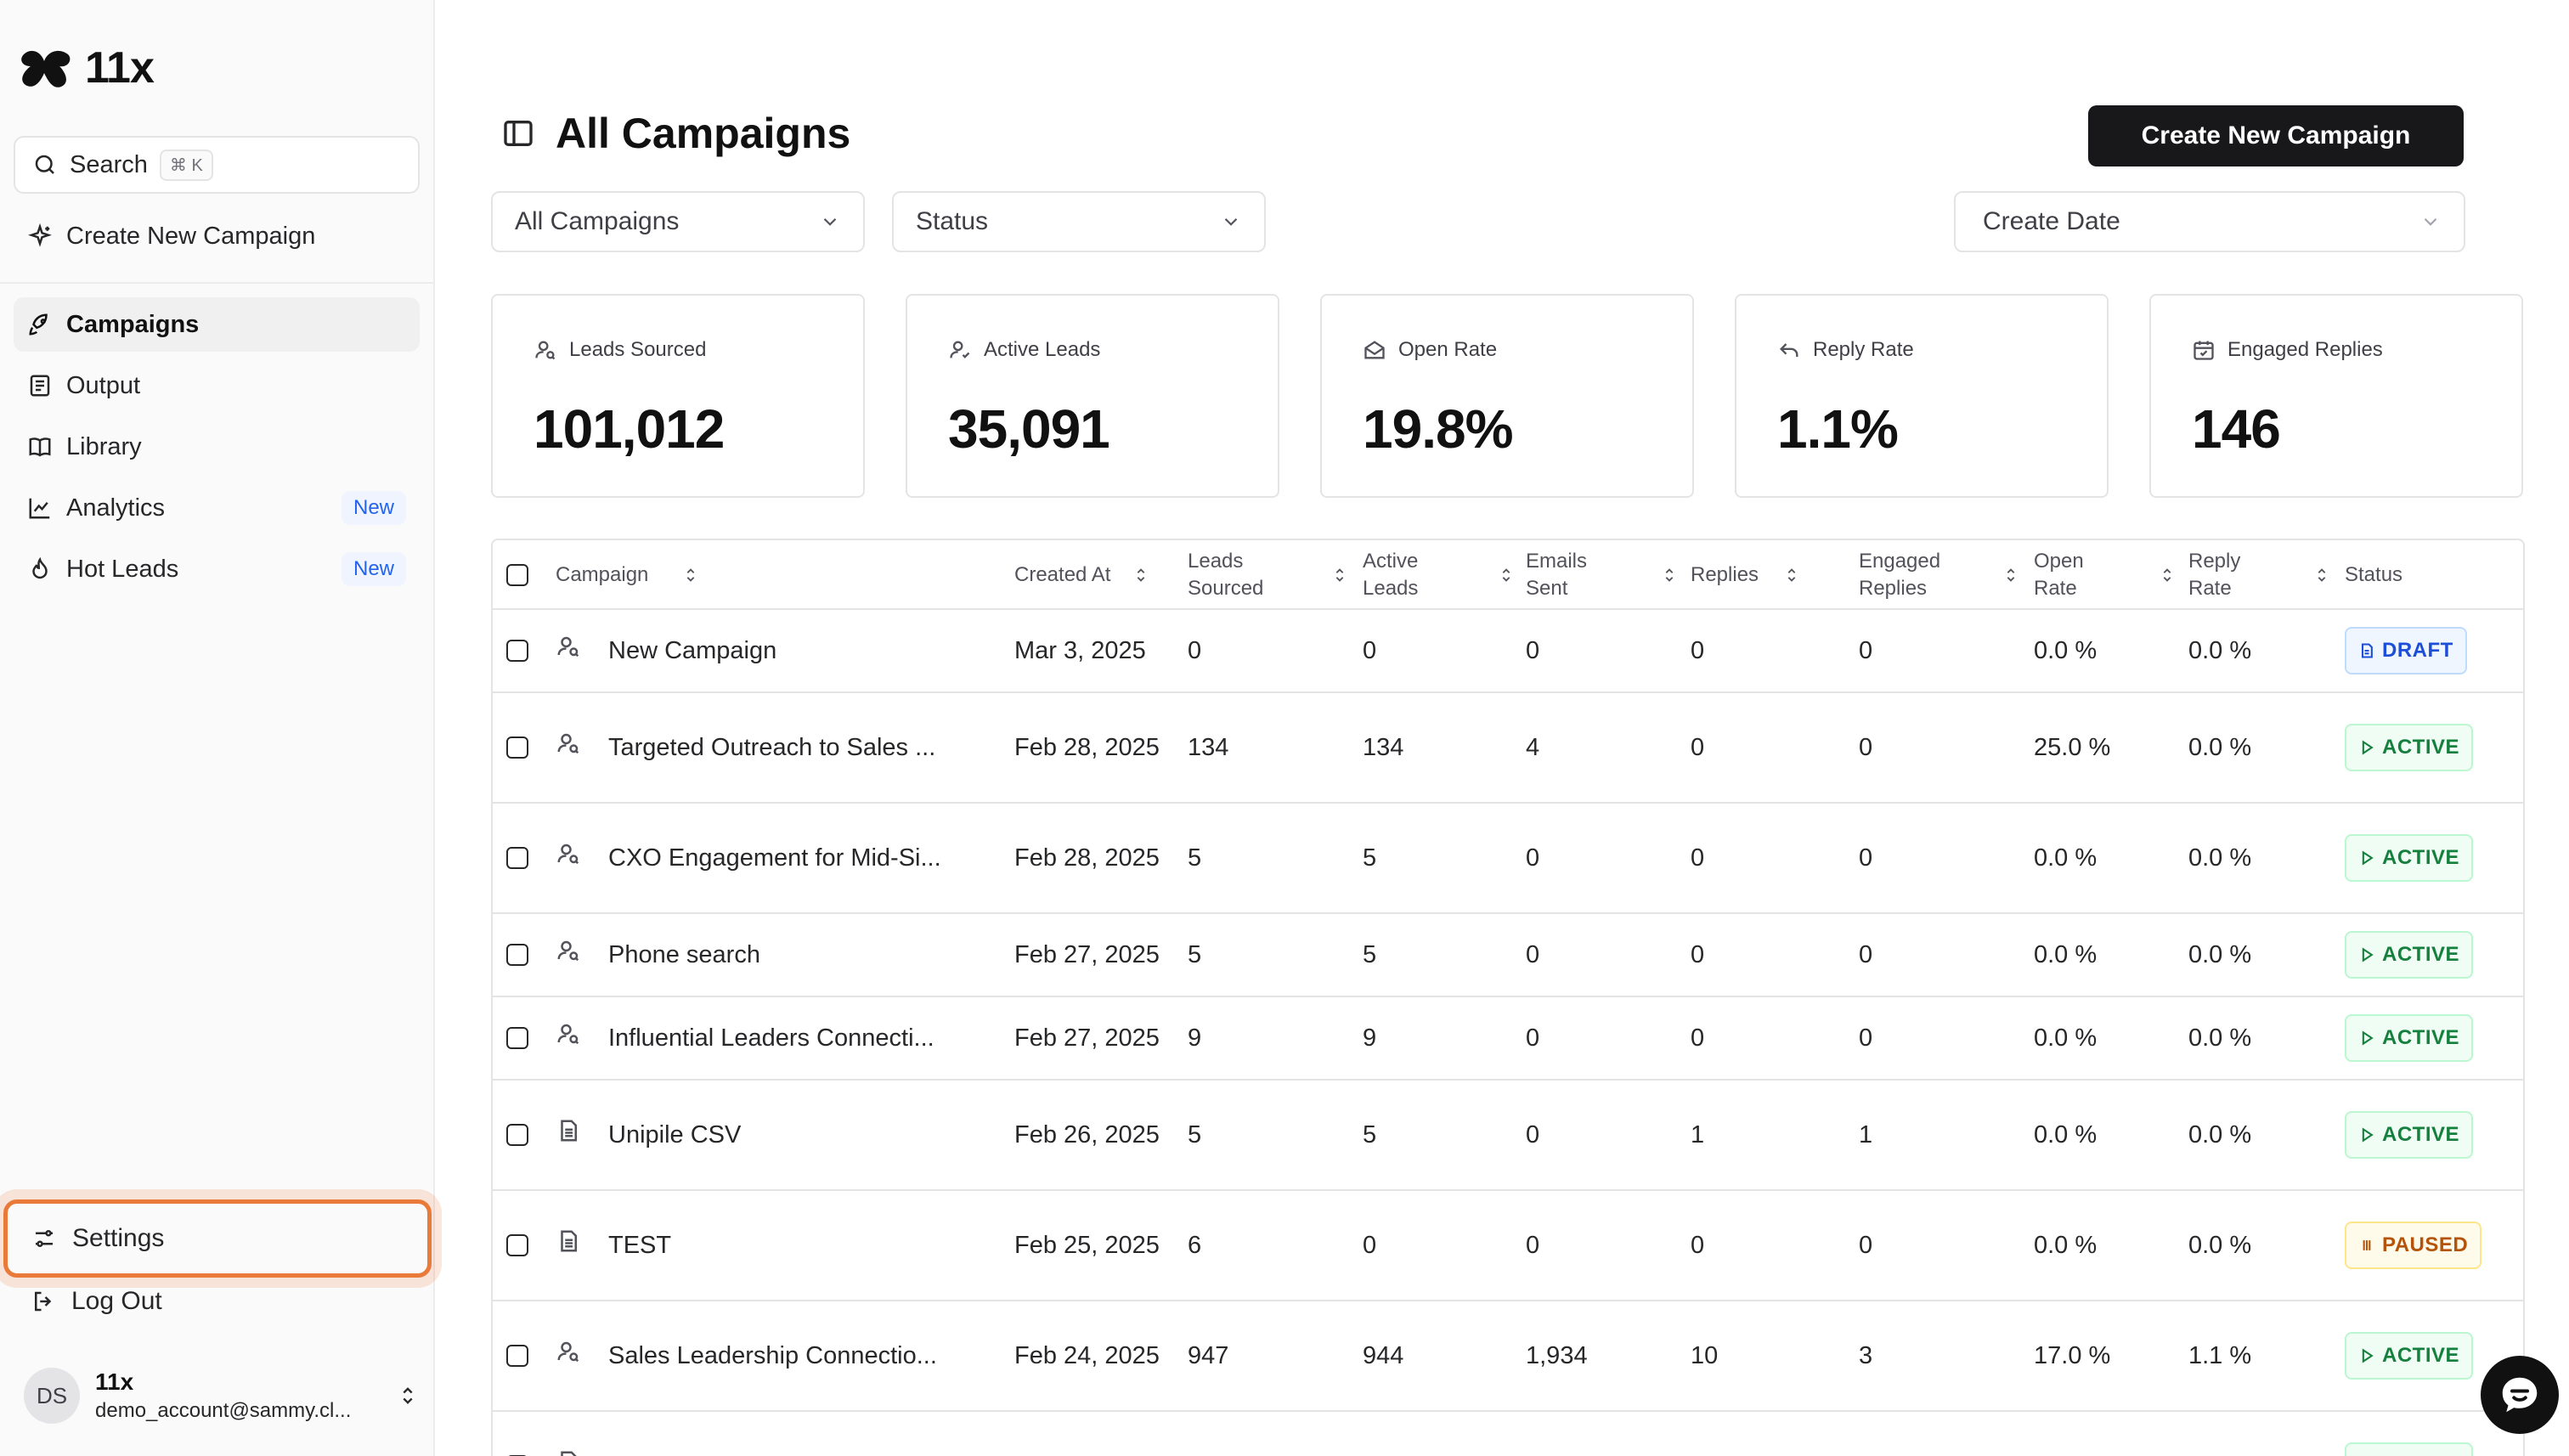 This screenshot has width=2569, height=1456. I want to click on campaign-name: New Campaign, so click(693, 650).